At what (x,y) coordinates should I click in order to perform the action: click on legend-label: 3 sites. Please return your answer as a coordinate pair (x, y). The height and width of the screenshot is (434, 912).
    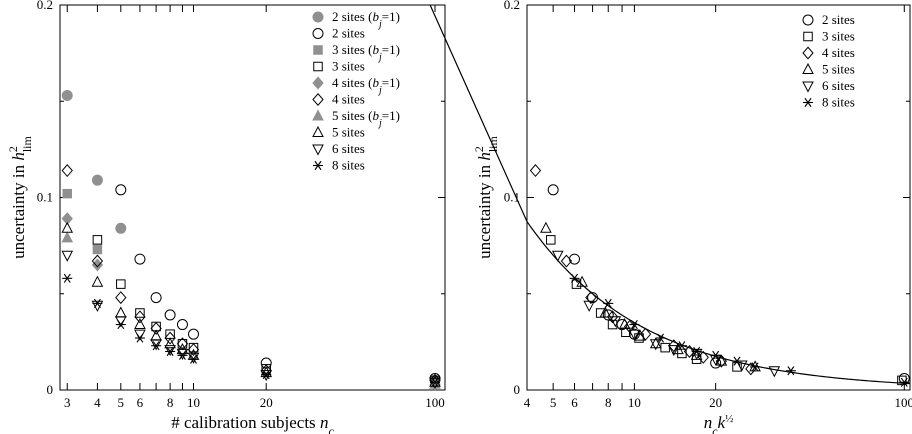
    Looking at the image, I should click on (348, 66).